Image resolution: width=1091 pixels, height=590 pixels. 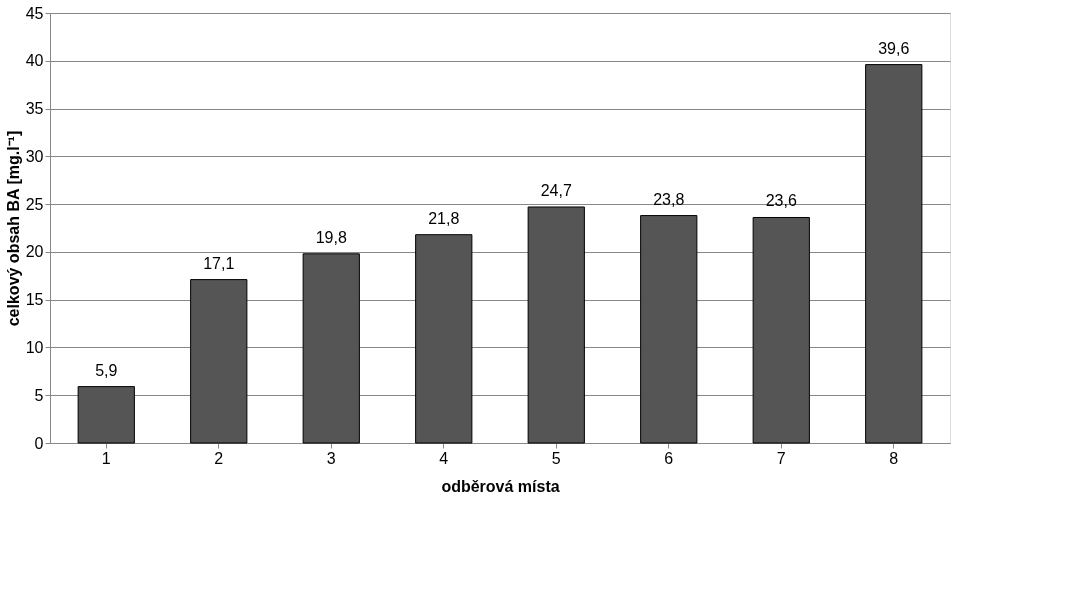 I want to click on data-label: 39,6, so click(x=894, y=48).